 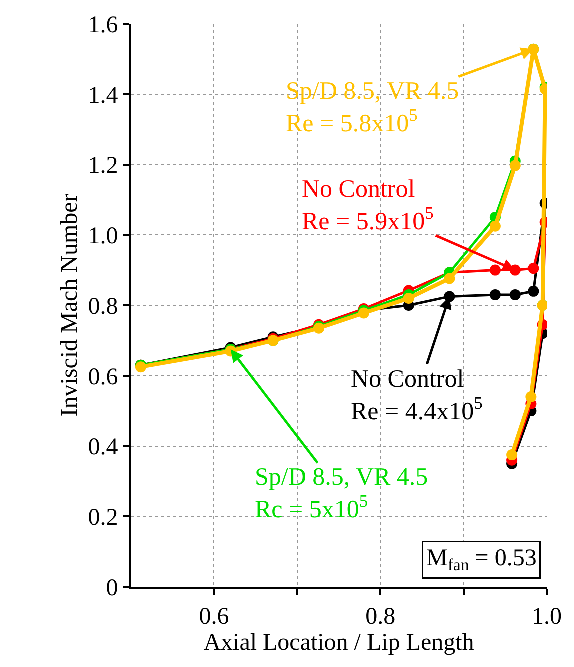 I want to click on y-tick-label: 0.2, so click(x=103, y=518).